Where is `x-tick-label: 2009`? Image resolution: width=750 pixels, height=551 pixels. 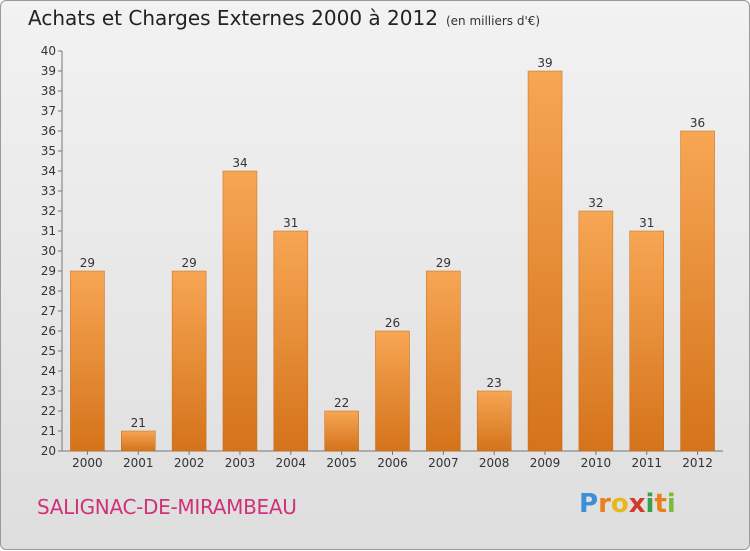 x-tick-label: 2009 is located at coordinates (545, 463).